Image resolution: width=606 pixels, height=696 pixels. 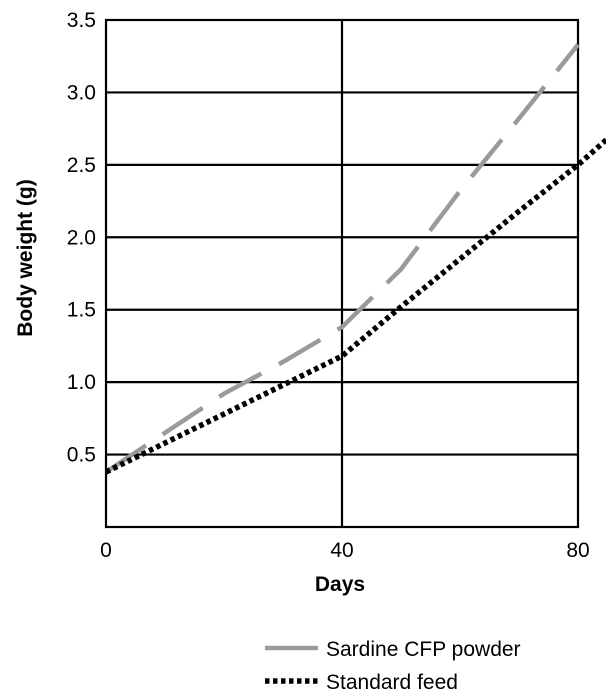 I want to click on legend-label-sardine-cfp-powder: Sardine CFP powder, so click(x=423, y=649).